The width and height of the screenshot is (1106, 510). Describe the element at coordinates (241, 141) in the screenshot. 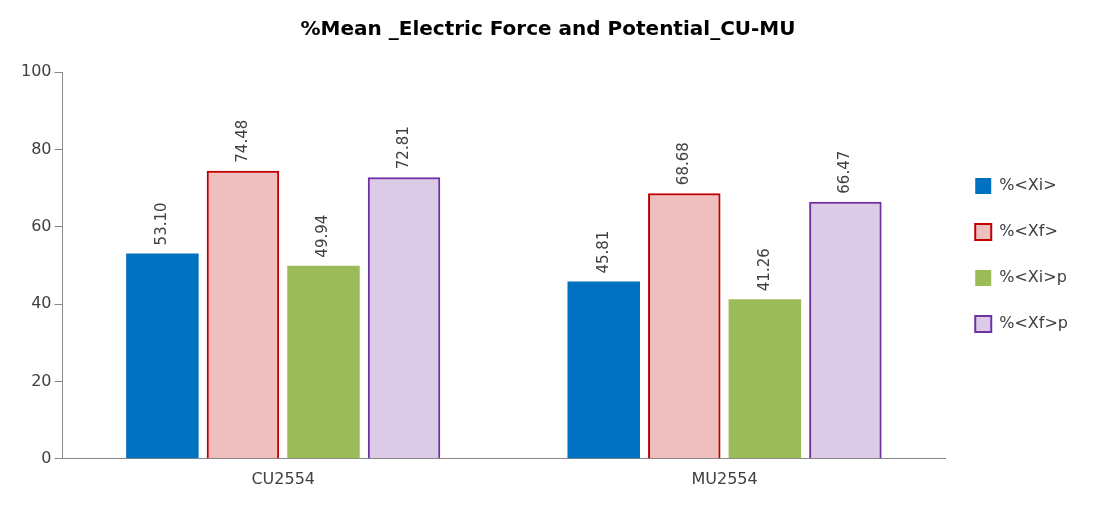

I see `data-label: 74.48` at that location.